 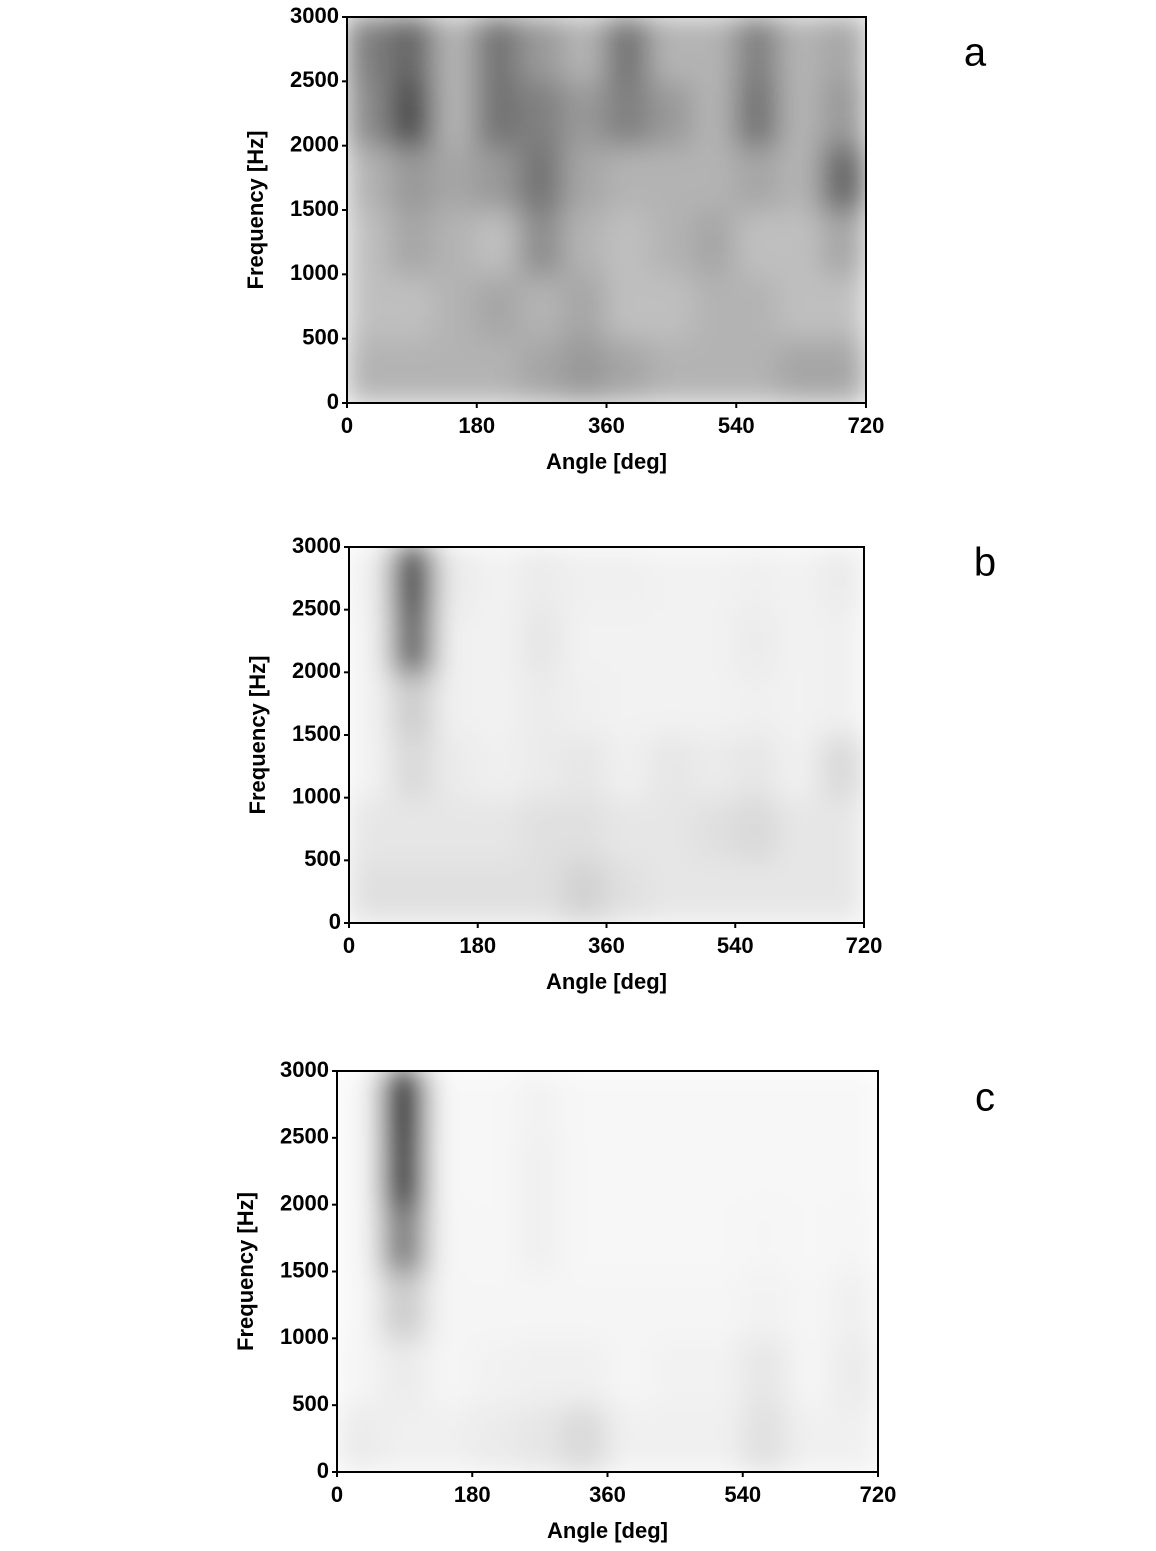 What do you see at coordinates (316, 733) in the screenshot?
I see `y-tick-label: 1500` at bounding box center [316, 733].